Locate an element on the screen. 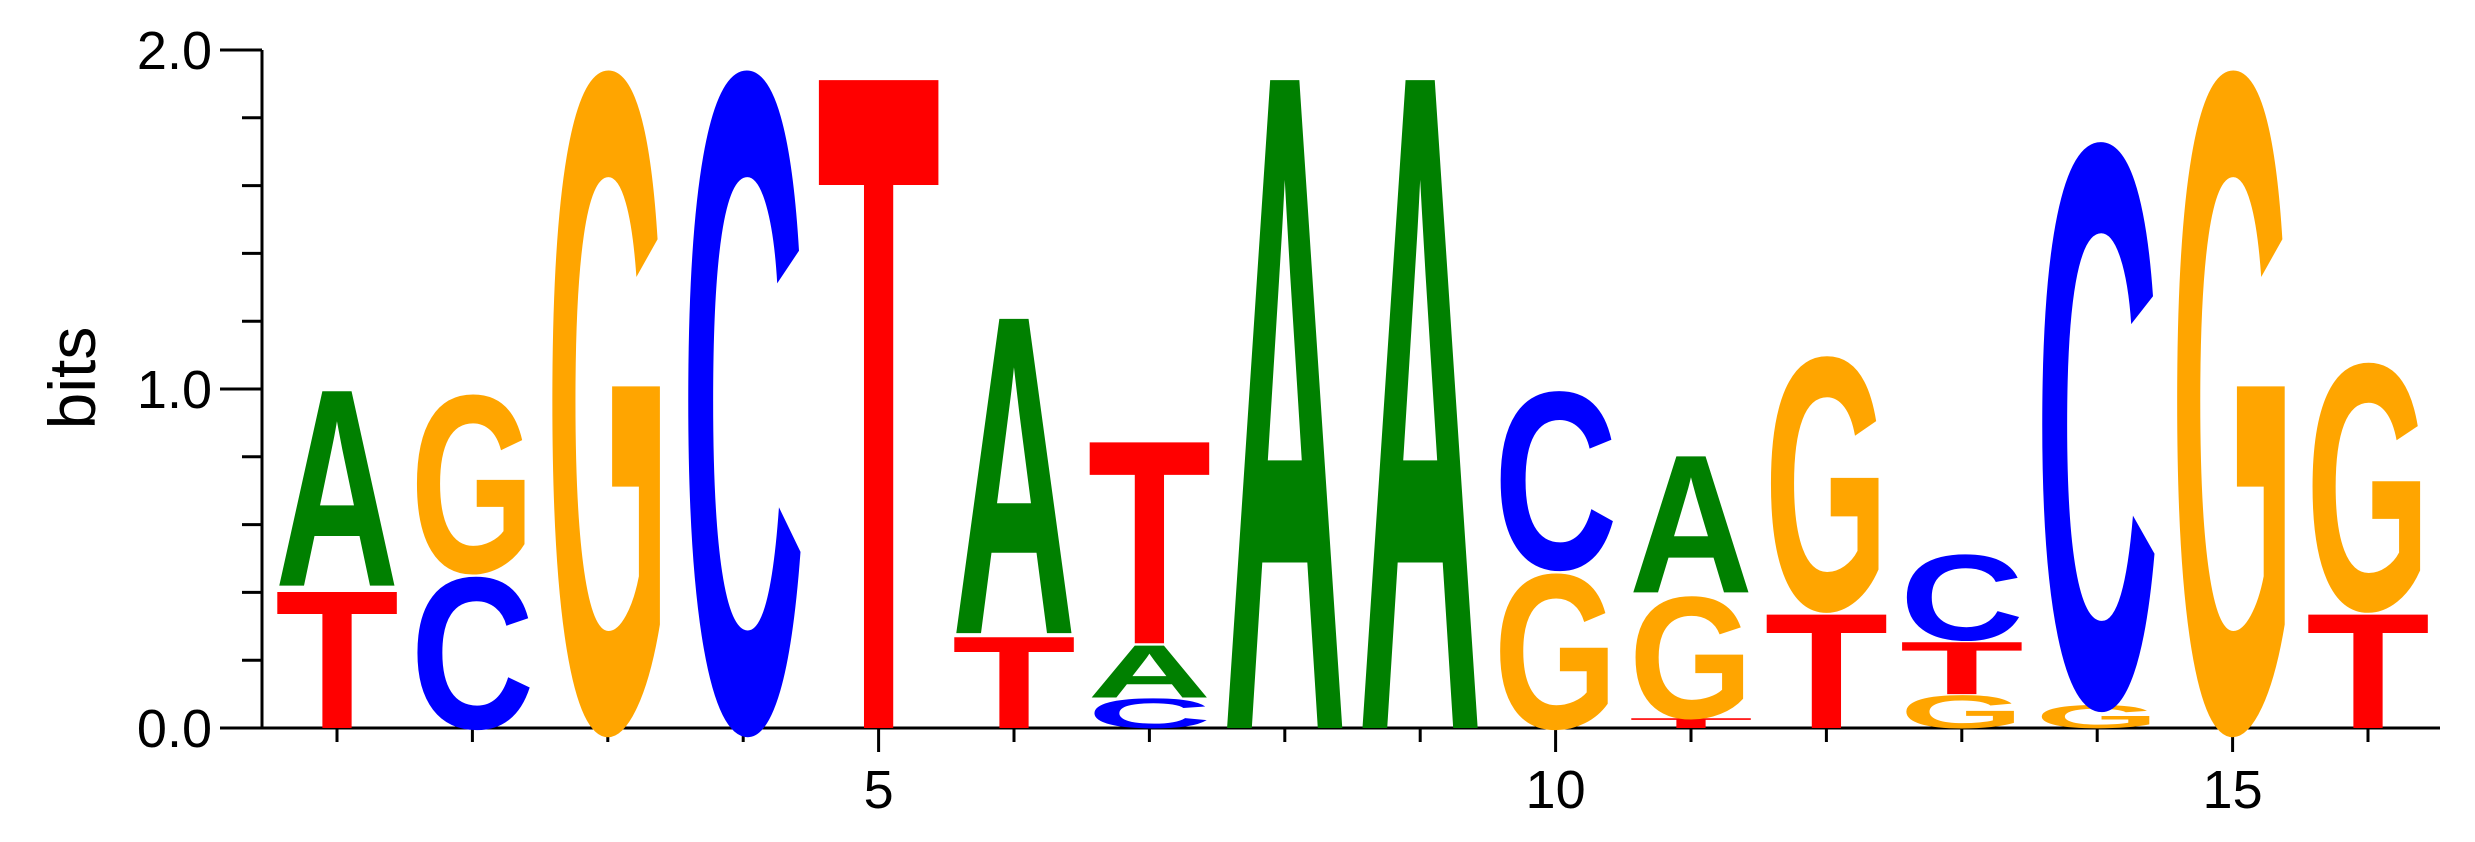 The image size is (2475, 842). x-axis: 5 10 15 is located at coordinates (1351, 773).